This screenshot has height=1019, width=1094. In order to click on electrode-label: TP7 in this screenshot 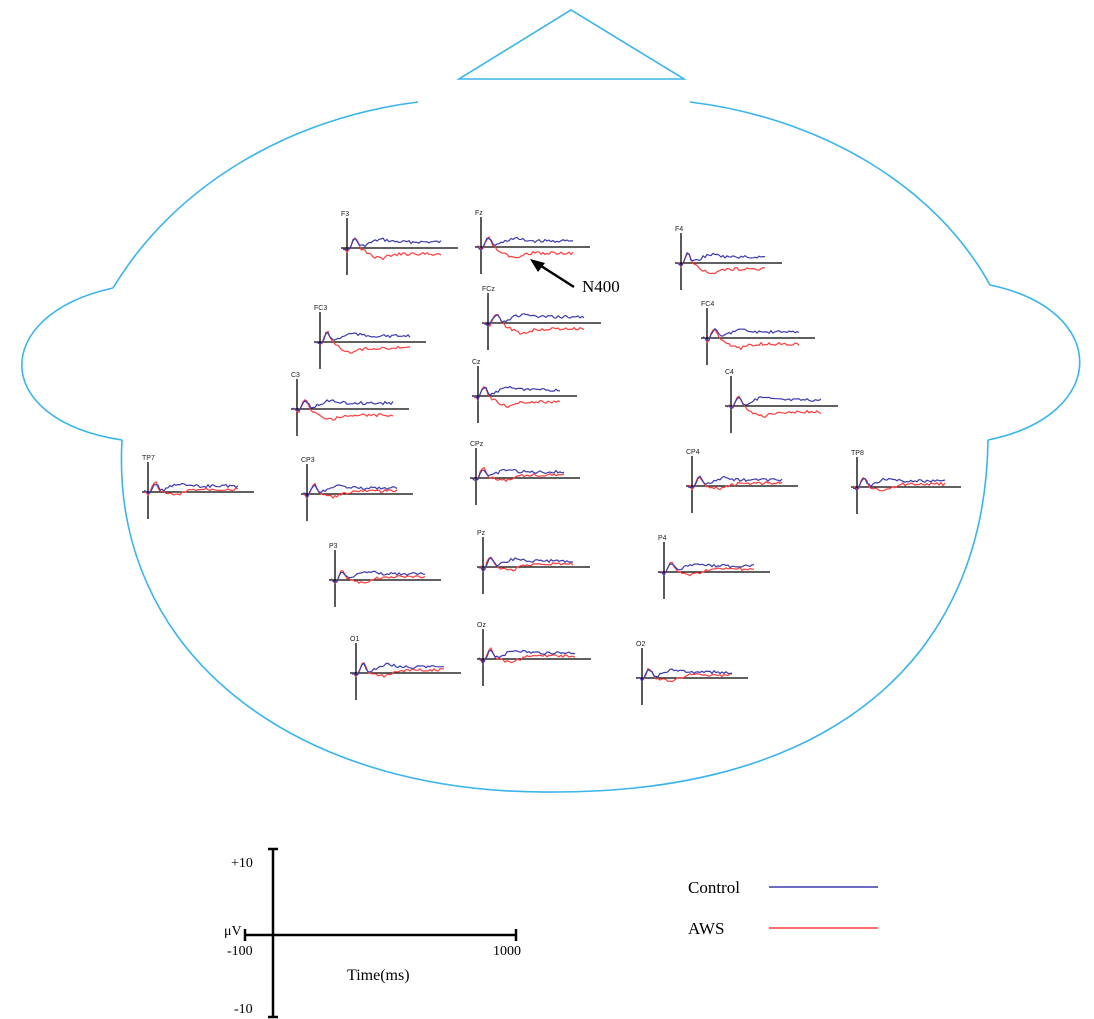, I will do `click(148, 458)`.